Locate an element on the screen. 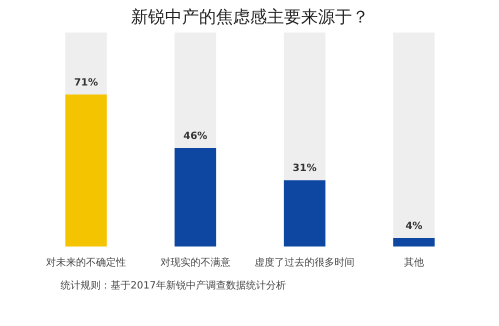 This screenshot has width=499, height=326. data-label: 71% is located at coordinates (86, 83).